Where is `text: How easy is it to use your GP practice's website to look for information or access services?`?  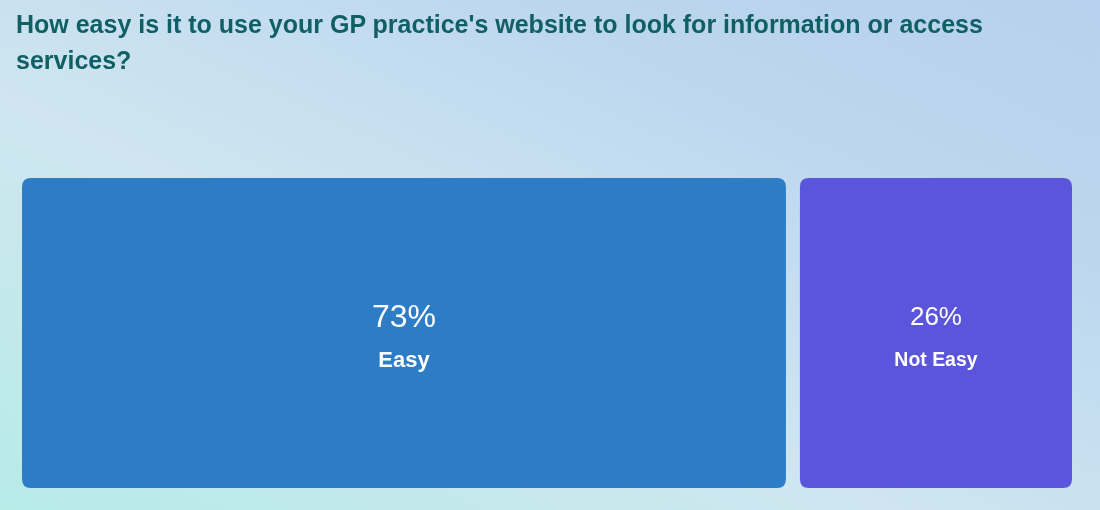 text: How easy is it to use your GP practice's website to look for information or access services? is located at coordinates (500, 42).